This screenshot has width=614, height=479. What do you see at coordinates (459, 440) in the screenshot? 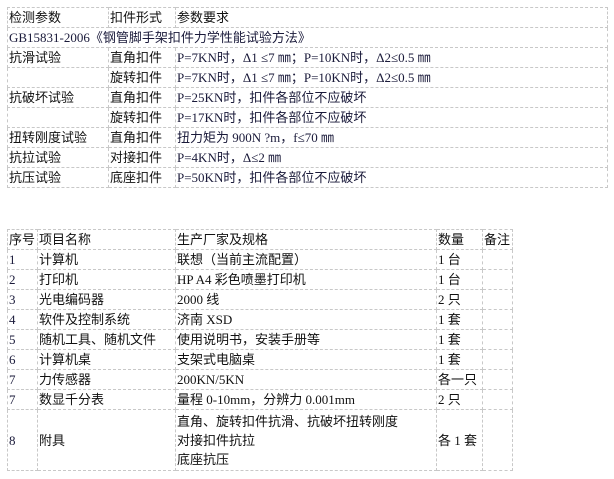
I see `cell-qty: 各 1 套` at bounding box center [459, 440].